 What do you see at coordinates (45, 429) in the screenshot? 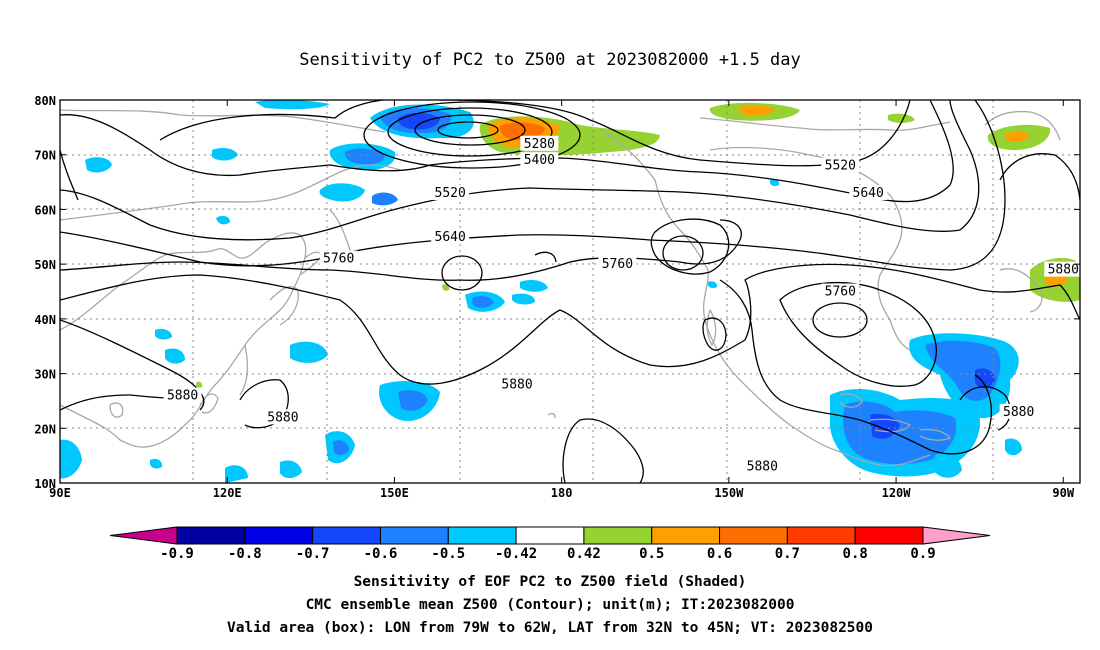
I see `y-tick-label: 20N` at bounding box center [45, 429].